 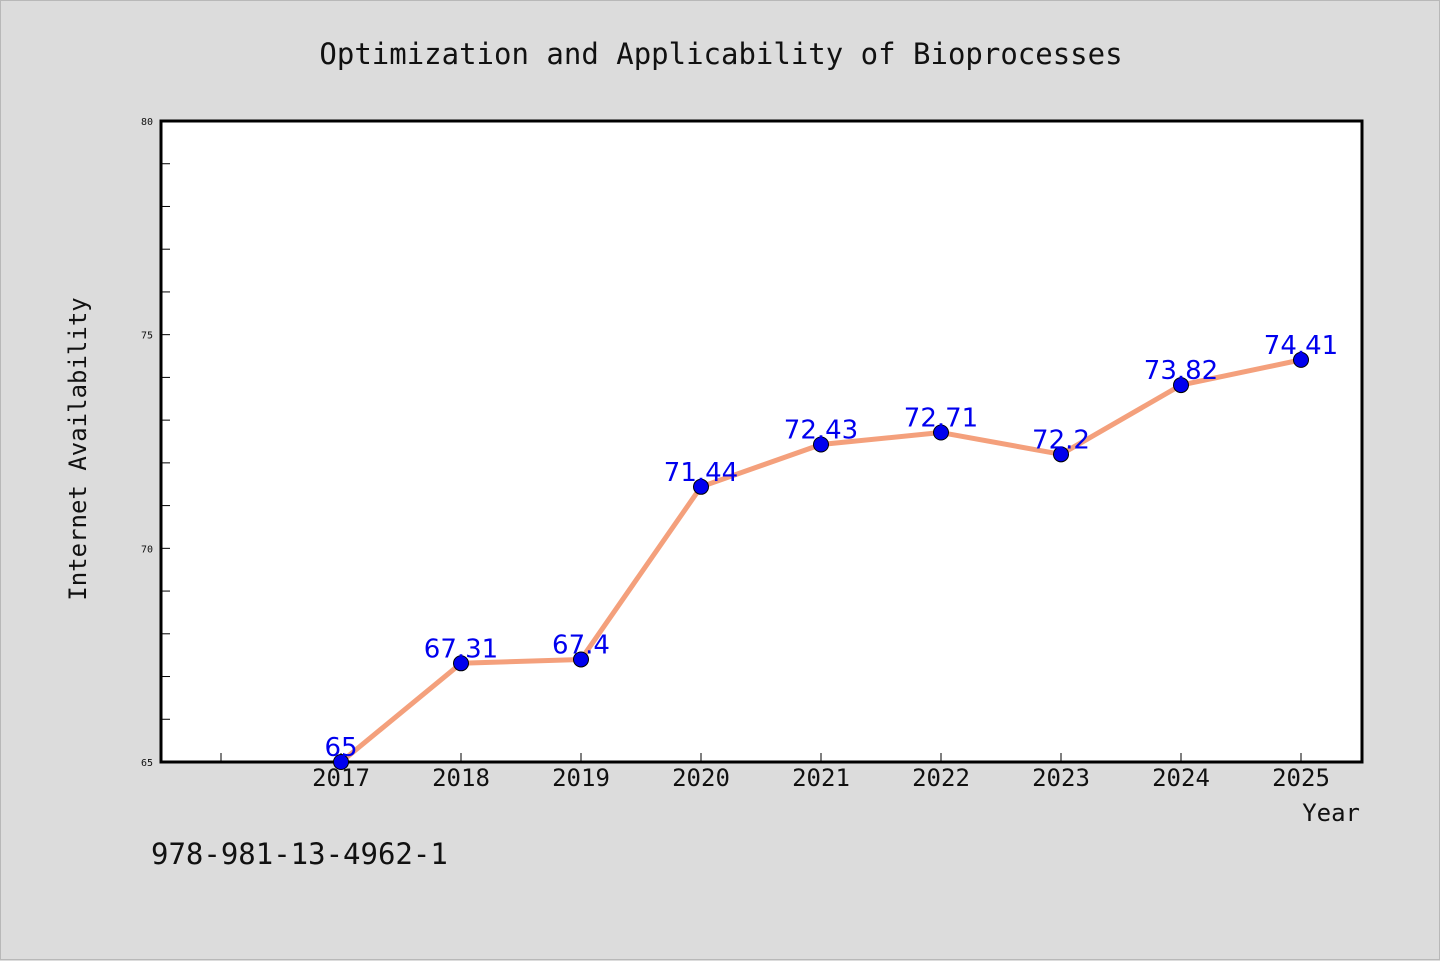 I want to click on x-tick-label: 2024, so click(x=1181, y=778).